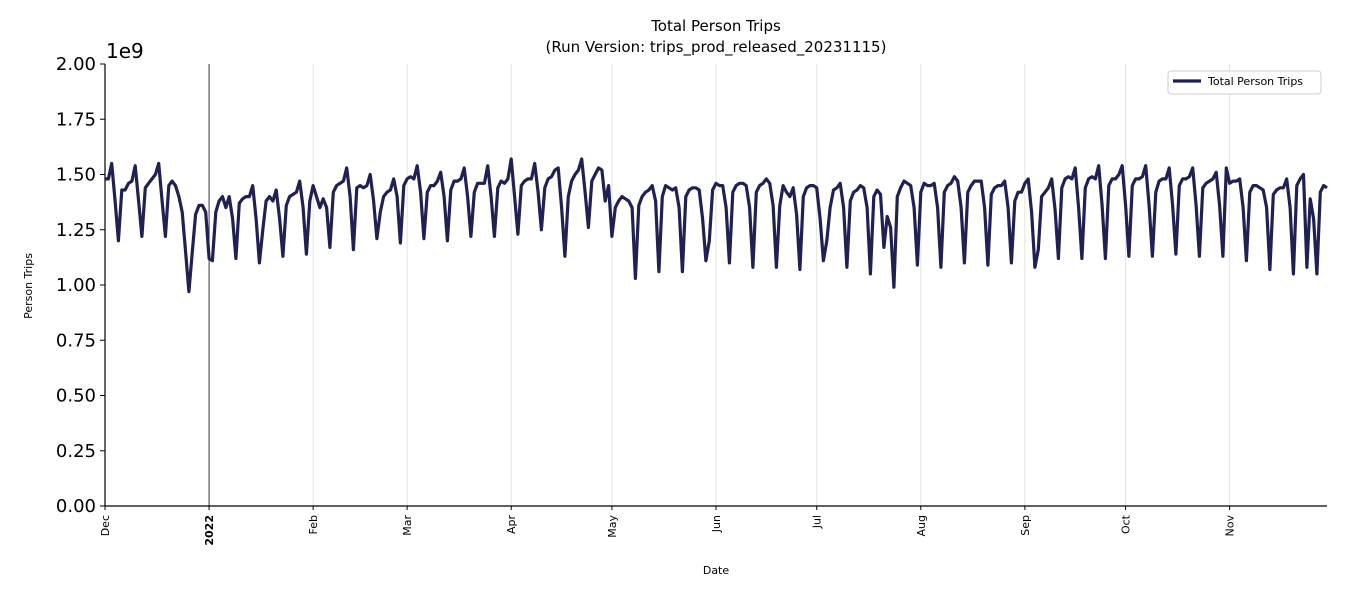  What do you see at coordinates (817, 522) in the screenshot?
I see `x-tick-label: Jul` at bounding box center [817, 522].